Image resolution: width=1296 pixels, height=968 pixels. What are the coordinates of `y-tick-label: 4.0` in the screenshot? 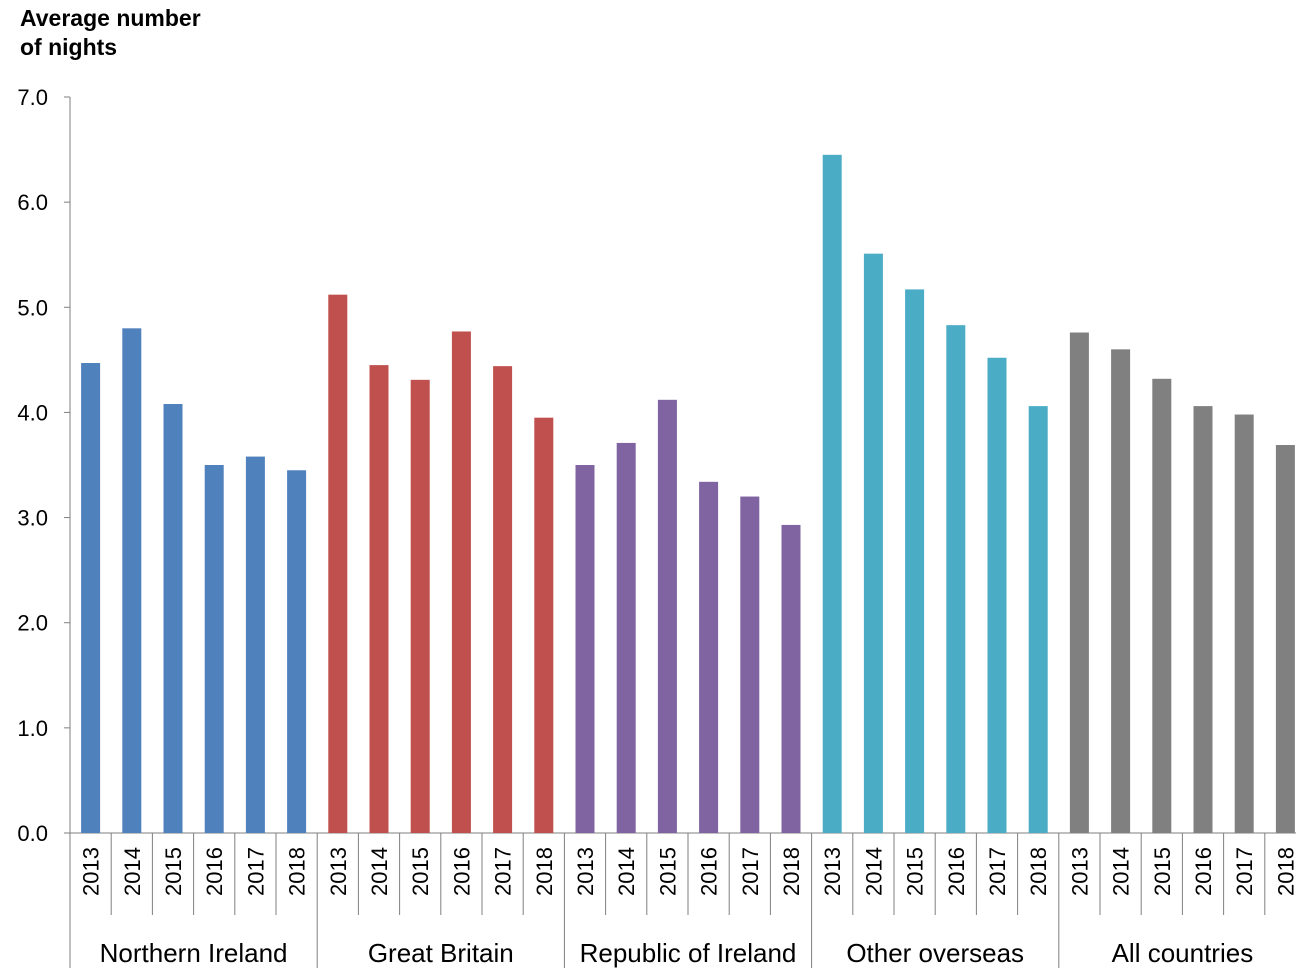 It's located at (32, 412).